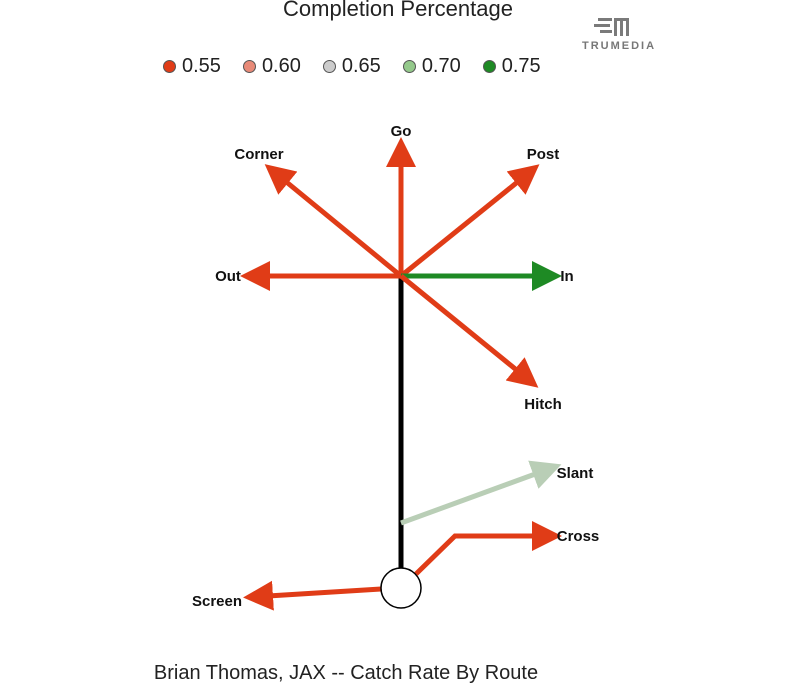  I want to click on legend-item-4: 0.75, so click(511, 66).